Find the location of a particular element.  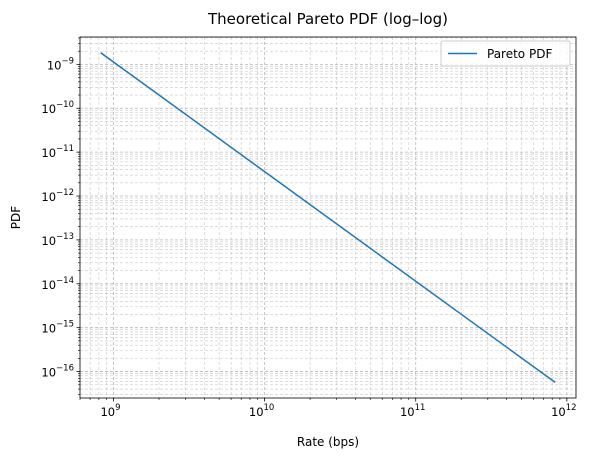

x-axis-ticks: 109 1010 1011 1012 is located at coordinates (328, 408).